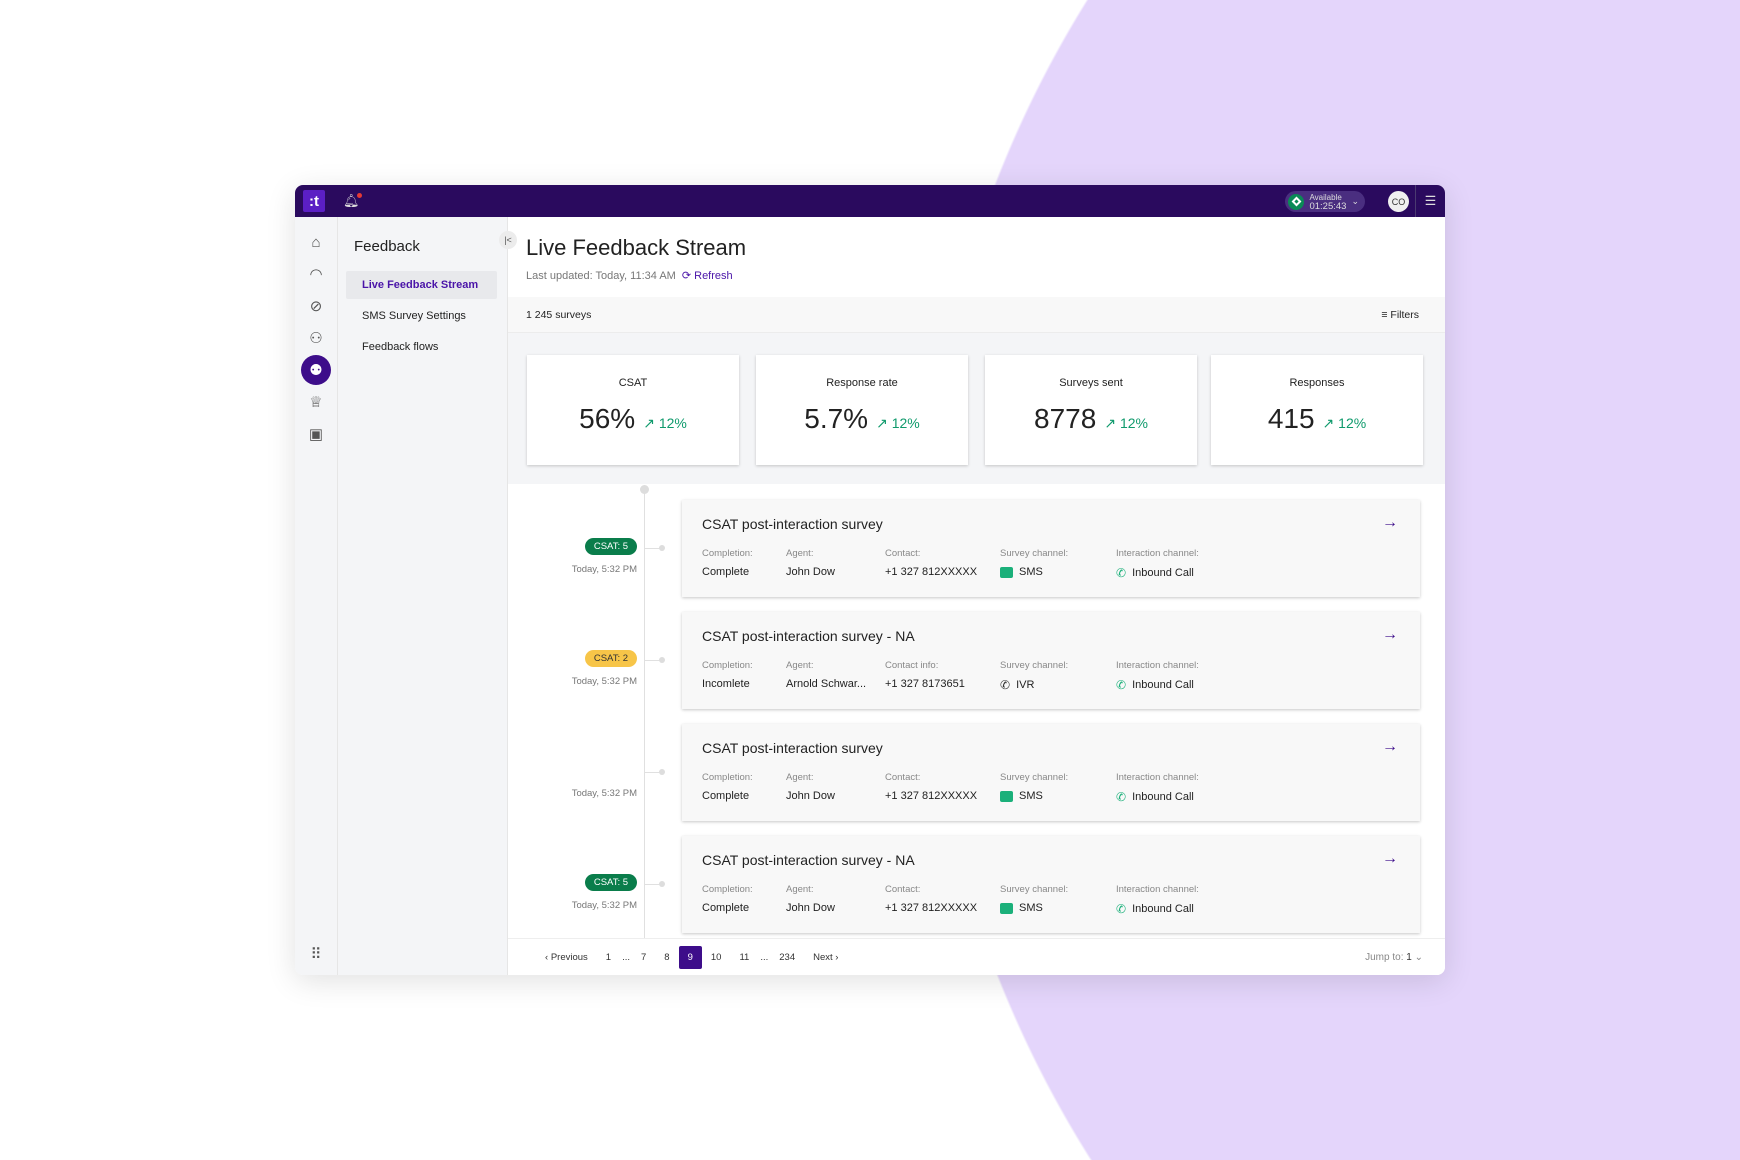  I want to click on icon-rail: ⌂ ◠ ⊘ ⚇ ⚉ ♕ ▣ ⠿, so click(316, 596).